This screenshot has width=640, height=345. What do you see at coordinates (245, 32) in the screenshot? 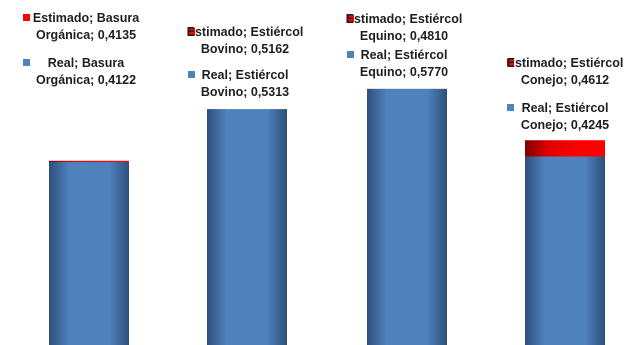
I see `estimated-label-estiercol-bovino-line1: Estimado; Estiércol` at bounding box center [245, 32].